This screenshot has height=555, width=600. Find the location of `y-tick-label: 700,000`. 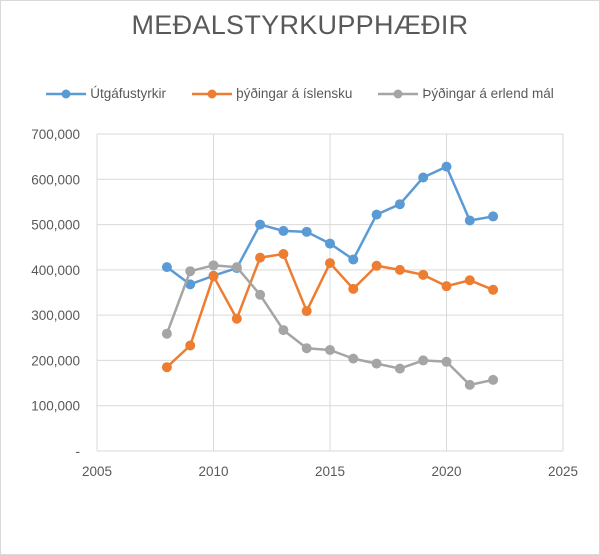

y-tick-label: 700,000 is located at coordinates (55, 134).